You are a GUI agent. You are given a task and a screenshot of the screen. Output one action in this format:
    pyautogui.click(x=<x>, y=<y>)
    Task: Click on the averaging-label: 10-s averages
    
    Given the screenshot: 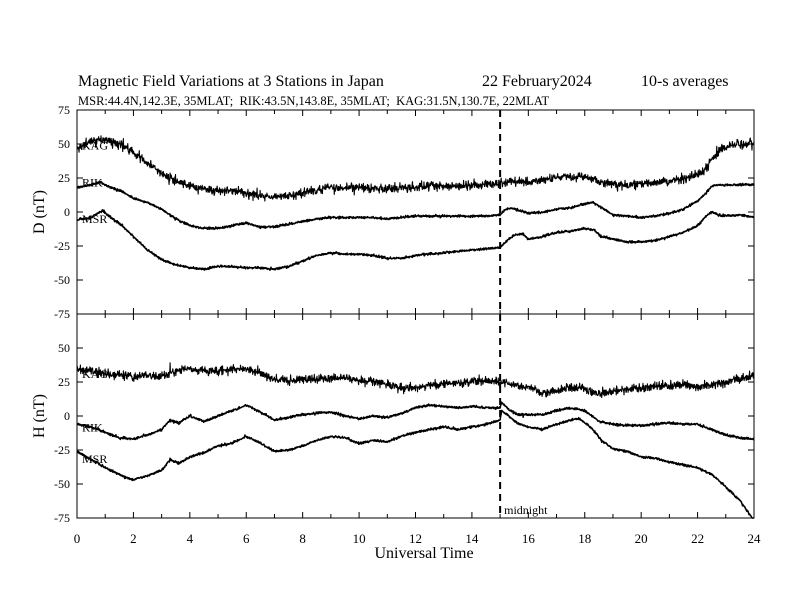 What is the action you would take?
    pyautogui.click(x=685, y=81)
    